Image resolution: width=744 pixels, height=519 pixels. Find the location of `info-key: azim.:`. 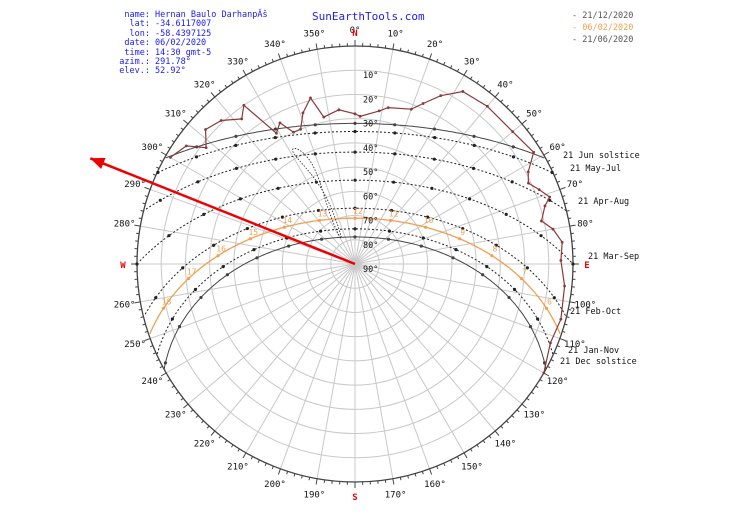

info-key: azim.: is located at coordinates (134, 62).